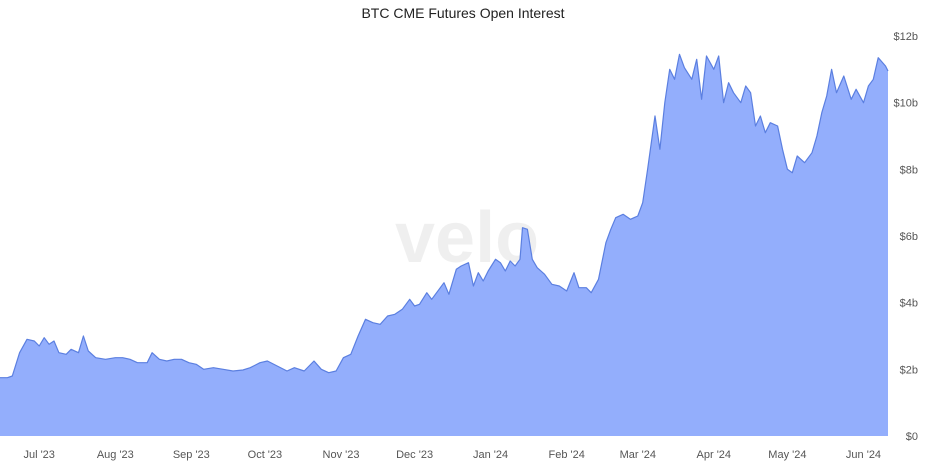 This screenshot has height=462, width=926. What do you see at coordinates (912, 437) in the screenshot?
I see `y-tick-label: $0` at bounding box center [912, 437].